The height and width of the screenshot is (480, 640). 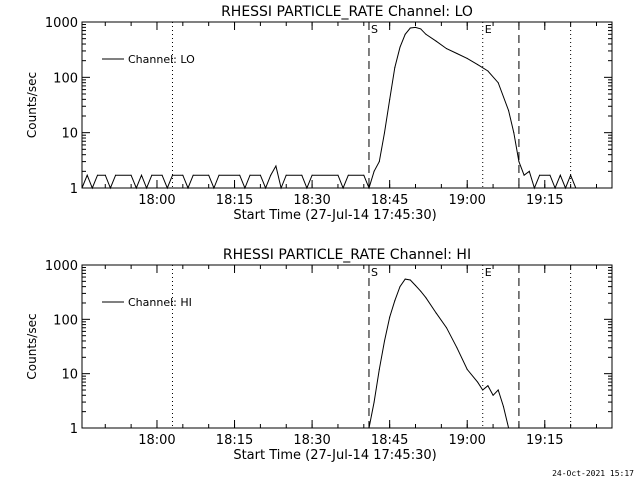 I want to click on y-tick-label: 1000, so click(x=61, y=23).